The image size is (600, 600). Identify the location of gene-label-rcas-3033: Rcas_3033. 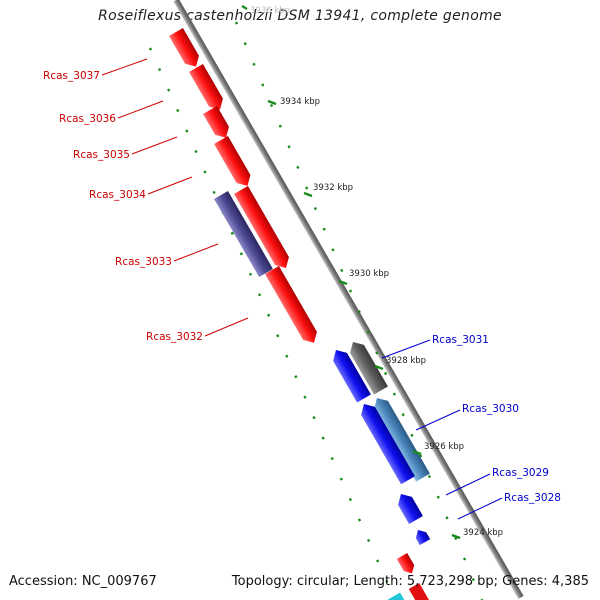
(143, 262).